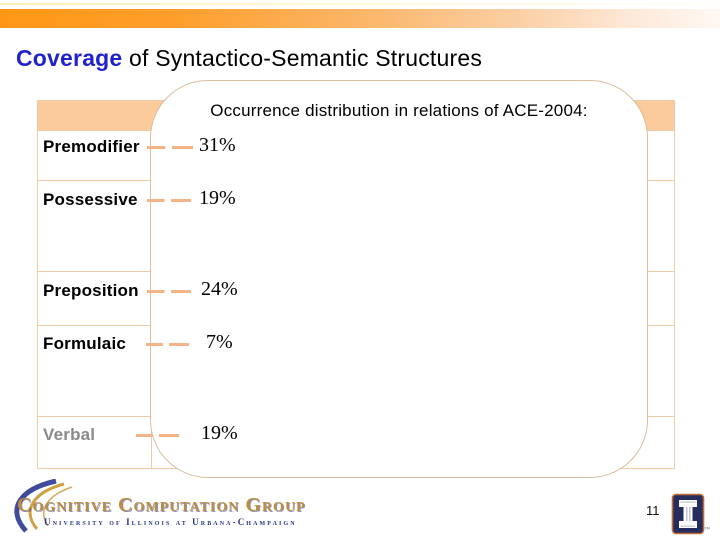 The width and height of the screenshot is (720, 540). Describe the element at coordinates (43, 506) in the screenshot. I see `ccg-swoosh-icon` at that location.